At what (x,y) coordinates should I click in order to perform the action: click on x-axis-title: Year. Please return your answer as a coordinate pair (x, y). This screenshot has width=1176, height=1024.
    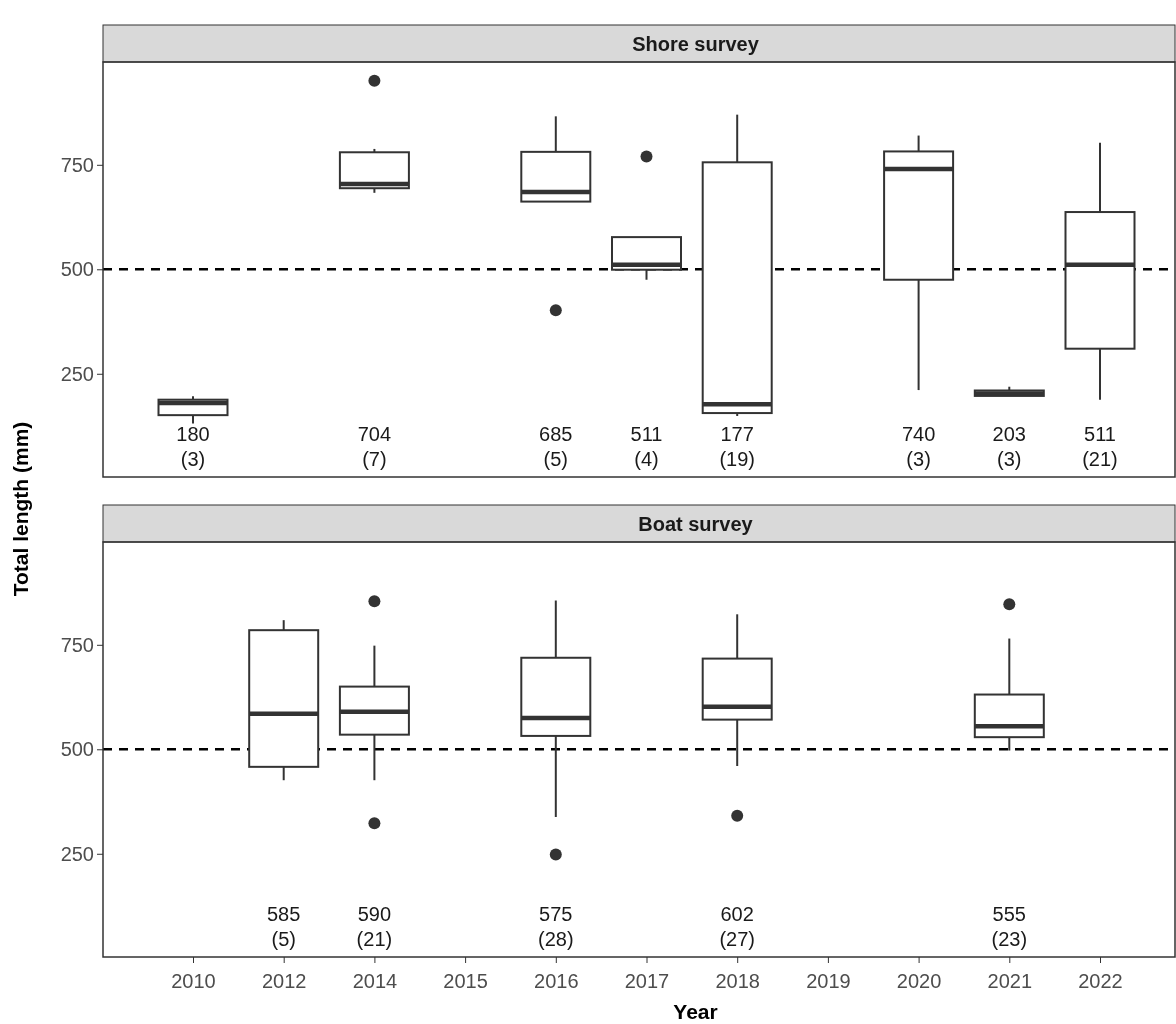
    Looking at the image, I should click on (695, 1011).